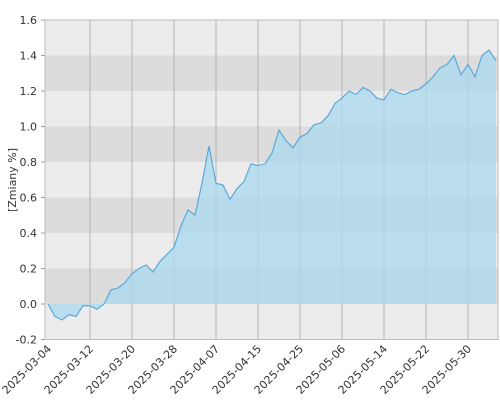 The image size is (500, 400). What do you see at coordinates (12, 180) in the screenshot?
I see `y-axis-label: [Zmiany %]` at bounding box center [12, 180].